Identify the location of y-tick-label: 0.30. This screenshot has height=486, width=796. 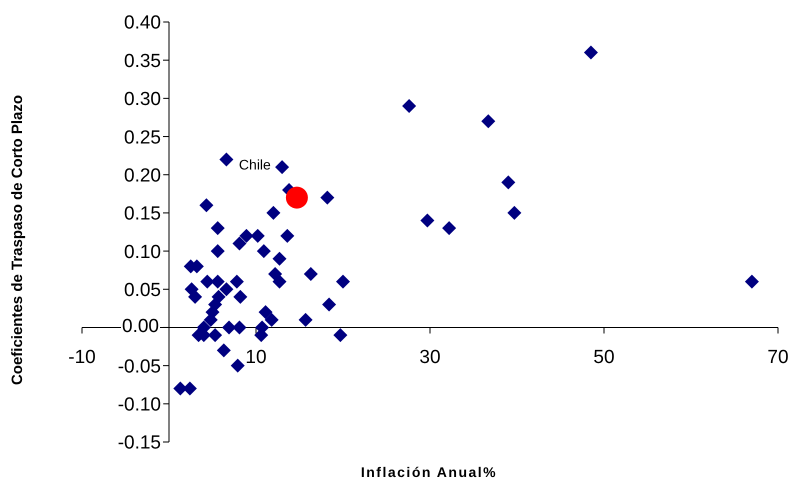
(142, 99).